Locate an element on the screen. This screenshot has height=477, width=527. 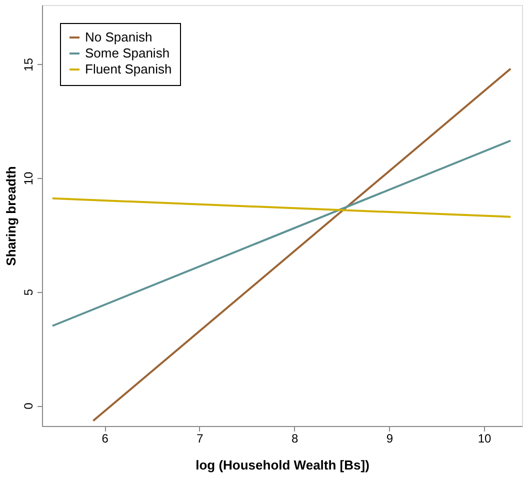
y-tick-label: 0 is located at coordinates (29, 406).